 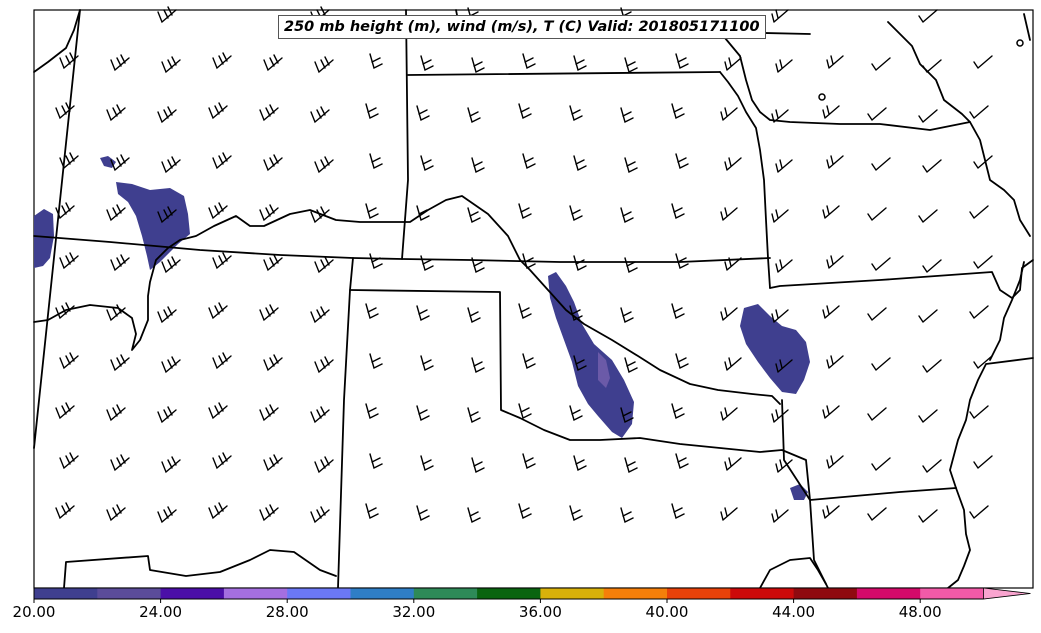 I want to click on boundary-ks-east, so click(x=745, y=180).